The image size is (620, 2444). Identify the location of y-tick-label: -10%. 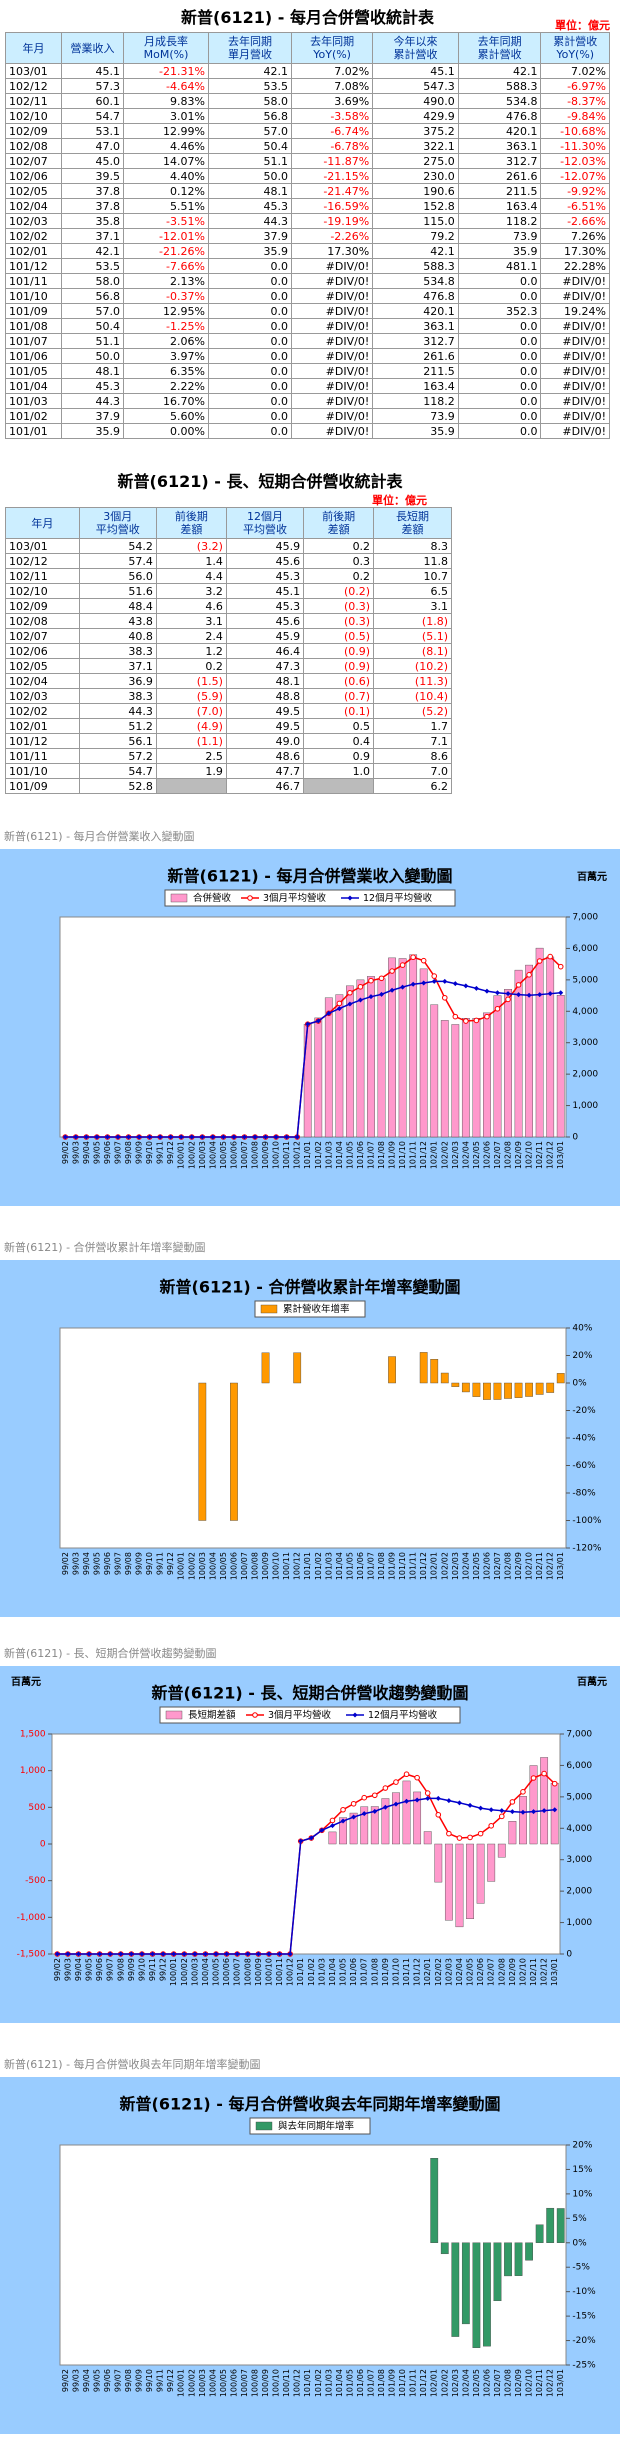
(584, 2292).